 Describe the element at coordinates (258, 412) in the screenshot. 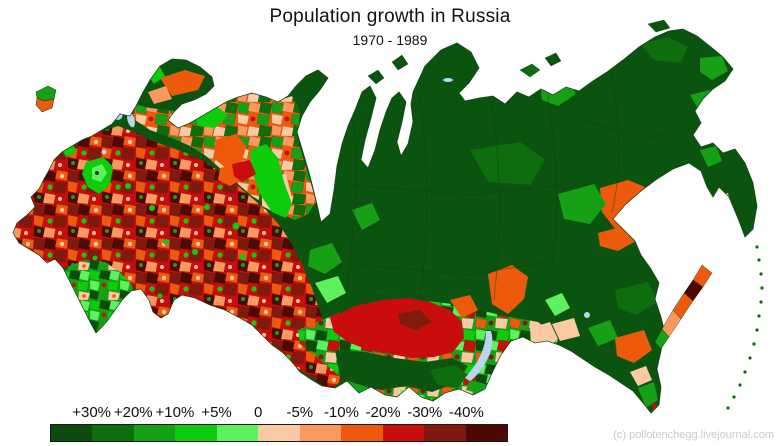

I see `legend-label: 0` at that location.